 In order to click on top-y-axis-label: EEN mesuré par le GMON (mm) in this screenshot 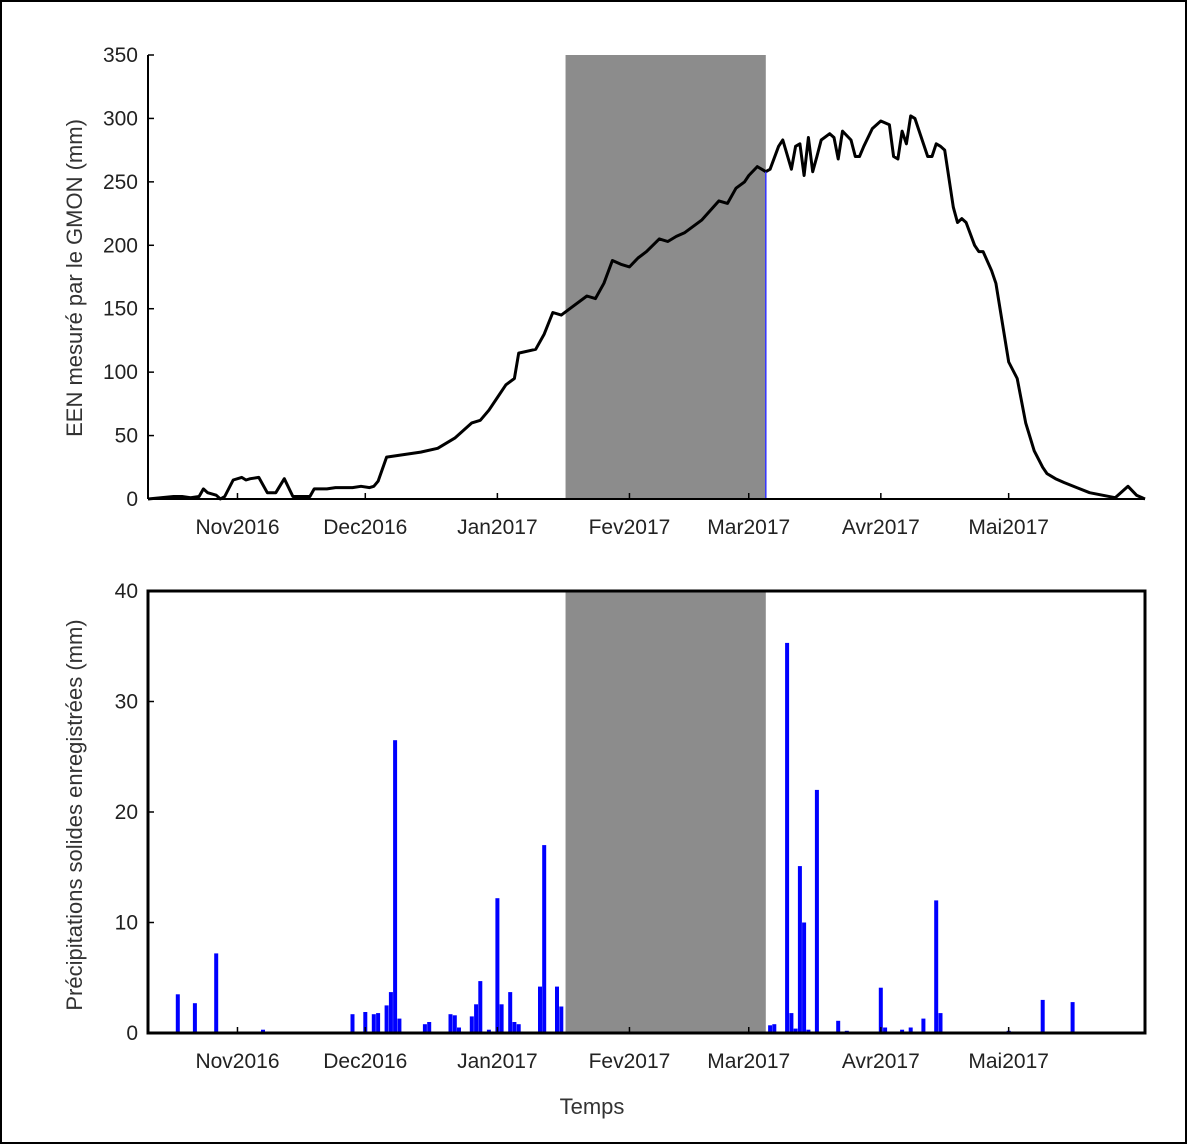, I will do `click(74, 278)`.